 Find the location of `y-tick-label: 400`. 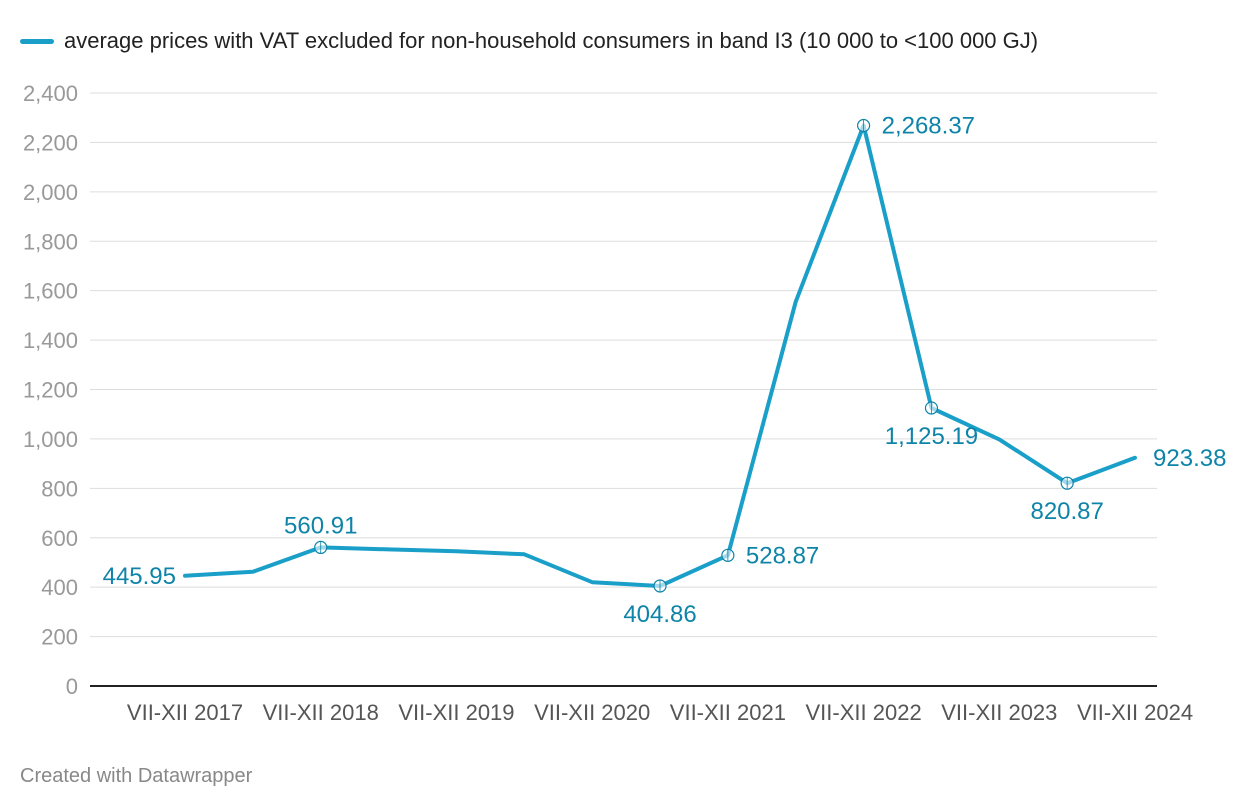

y-tick-label: 400 is located at coordinates (59, 587).